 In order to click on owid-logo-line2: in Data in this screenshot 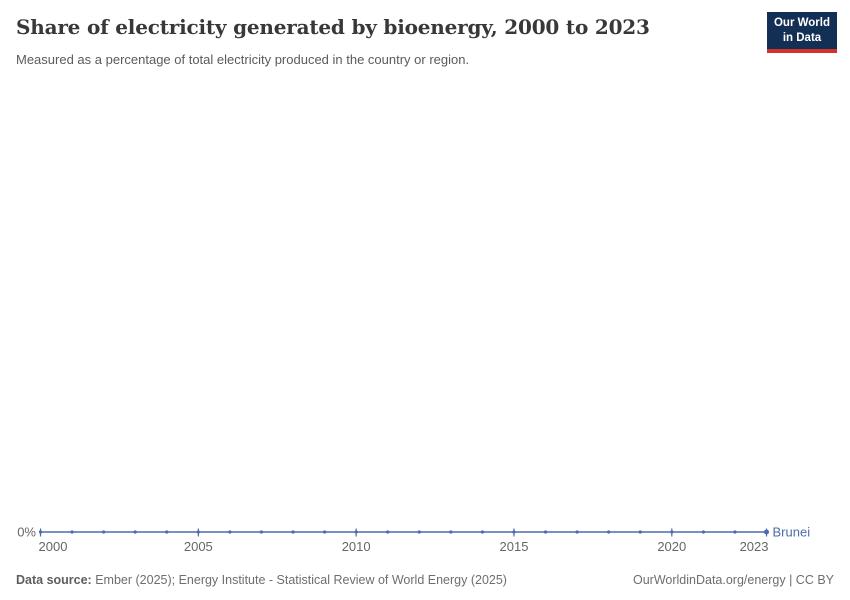, I will do `click(802, 37)`.